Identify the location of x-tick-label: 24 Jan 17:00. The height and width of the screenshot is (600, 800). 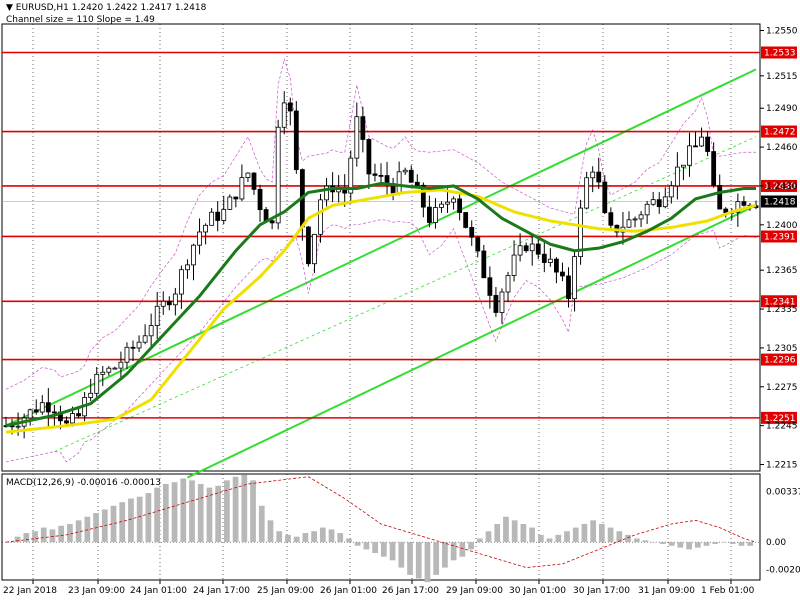
(221, 591).